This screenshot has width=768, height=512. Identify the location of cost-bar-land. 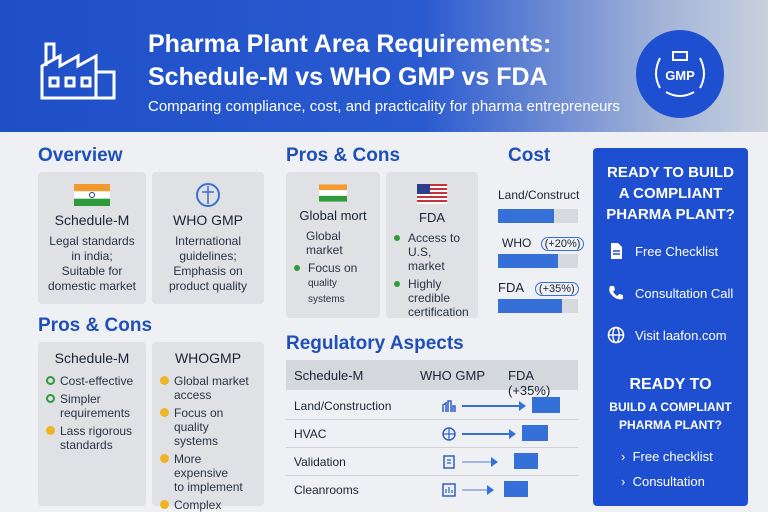
(538, 216).